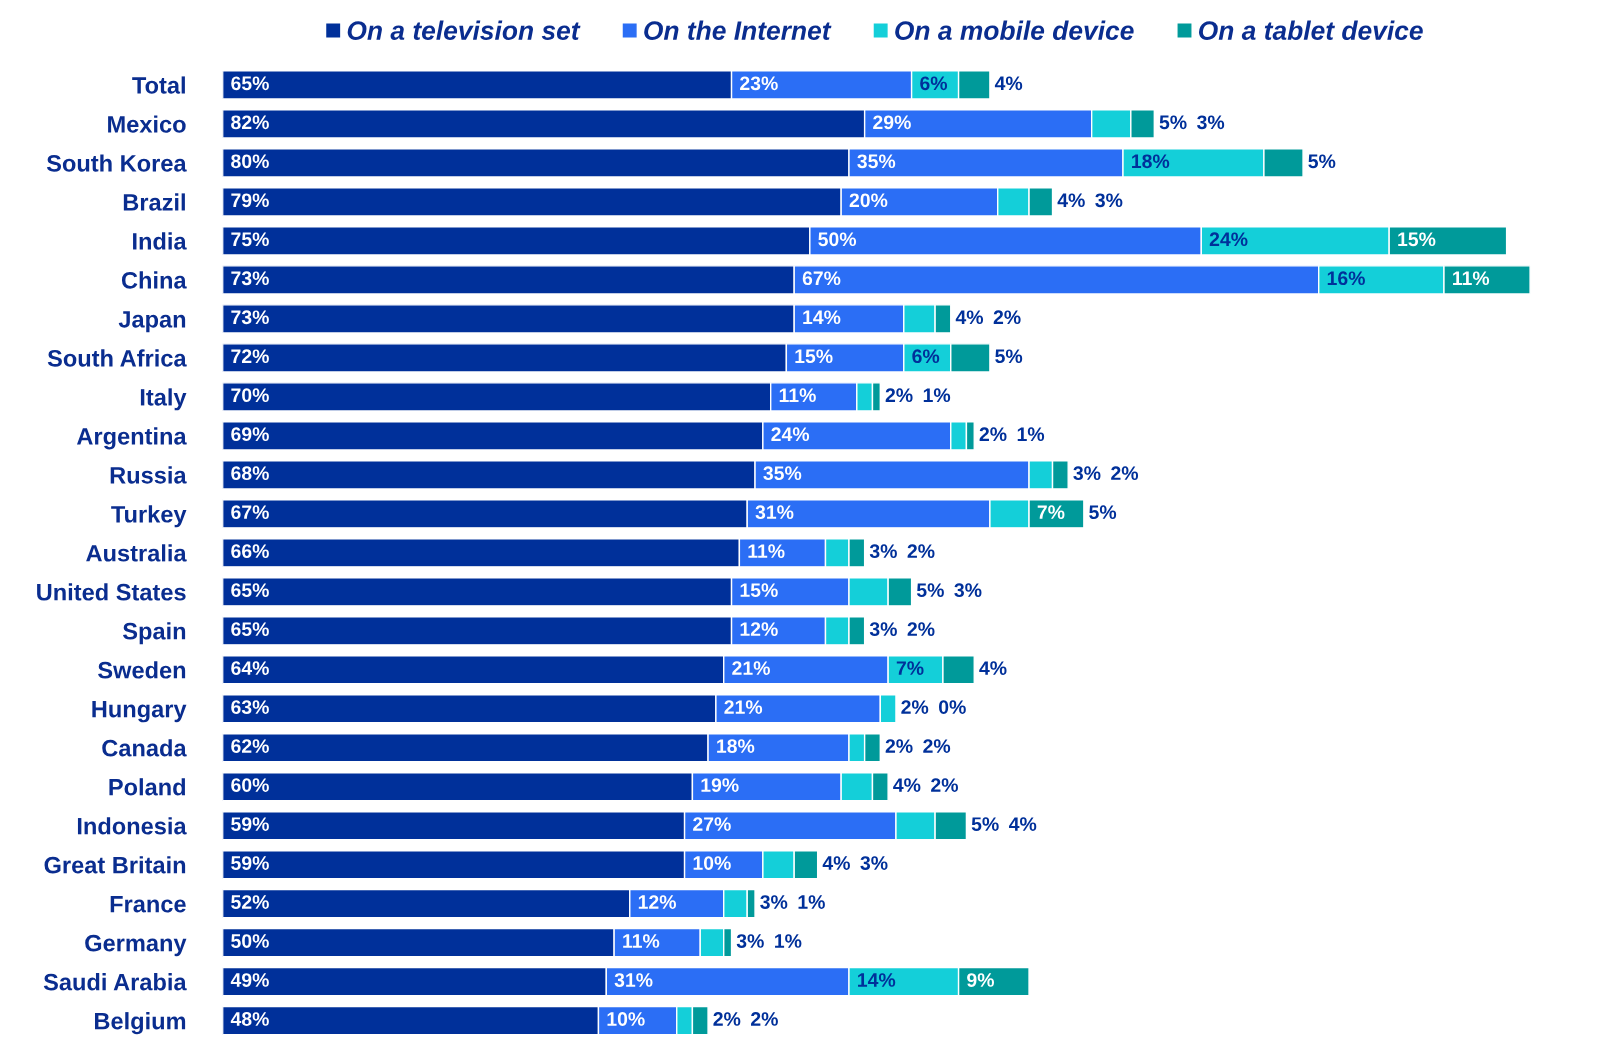 The height and width of the screenshot is (1056, 1602). I want to click on y-tick-label: Russia, so click(148, 475).